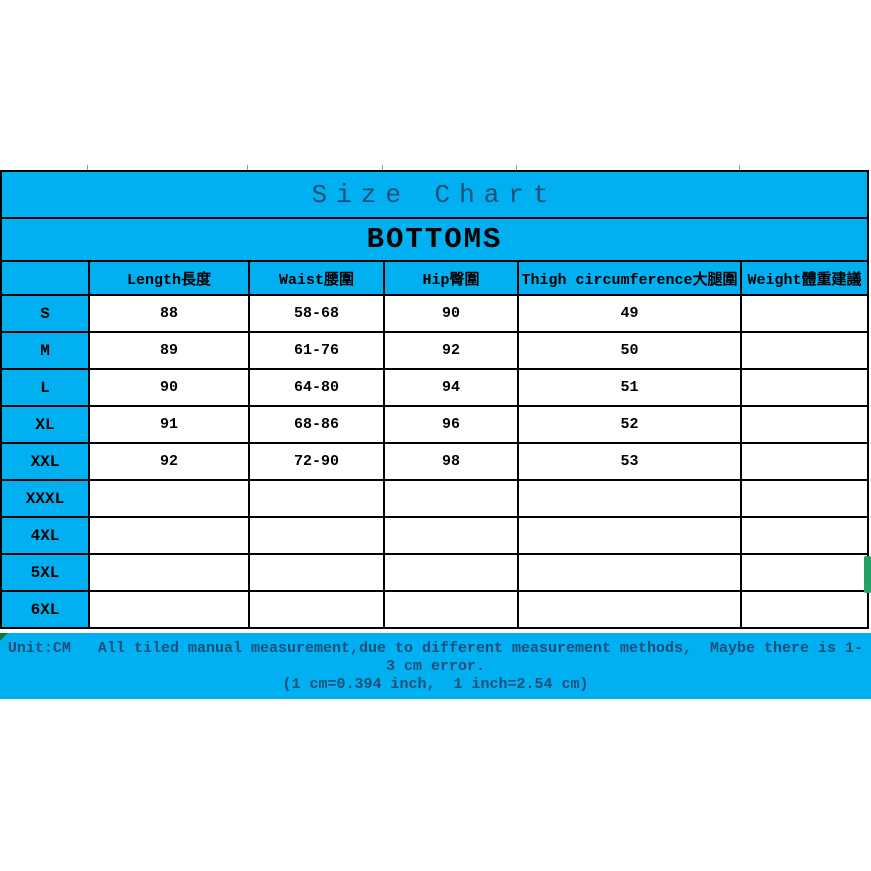 Image resolution: width=871 pixels, height=871 pixels. I want to click on column-header-thigh: Thigh circumference大腿圍, so click(629, 278).